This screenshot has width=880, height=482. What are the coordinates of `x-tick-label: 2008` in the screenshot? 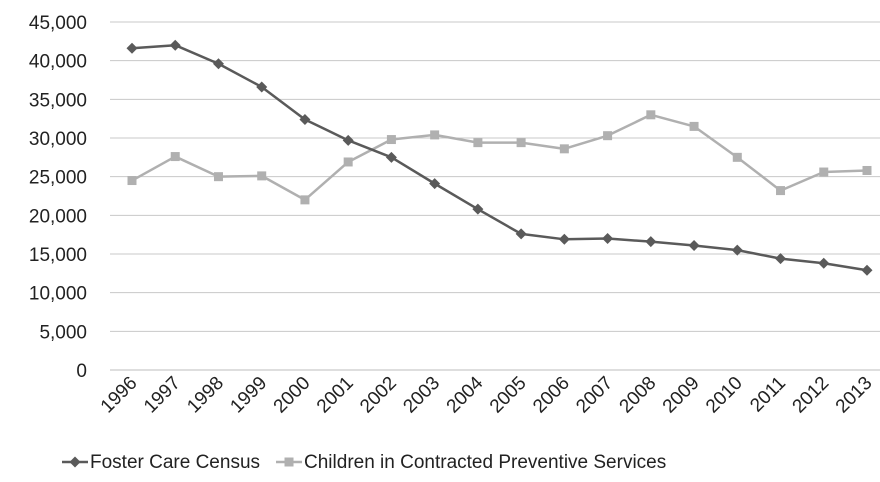 It's located at (638, 395).